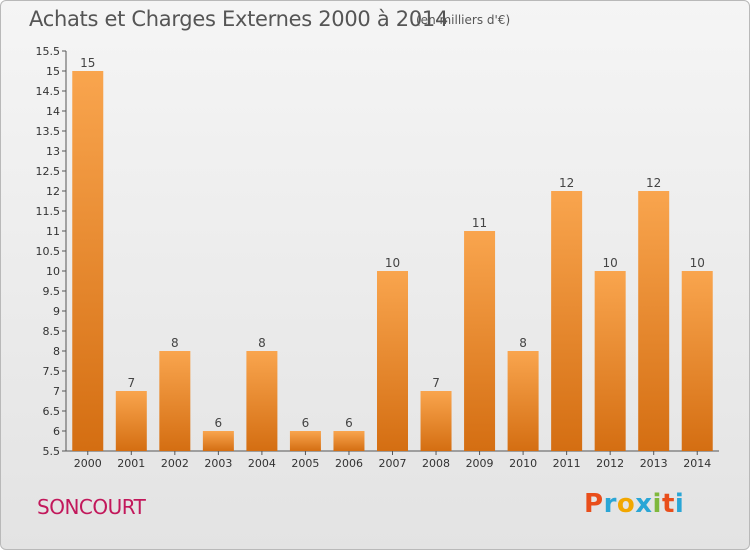 The width and height of the screenshot is (750, 550). What do you see at coordinates (53, 111) in the screenshot?
I see `y-tick-label: 14` at bounding box center [53, 111].